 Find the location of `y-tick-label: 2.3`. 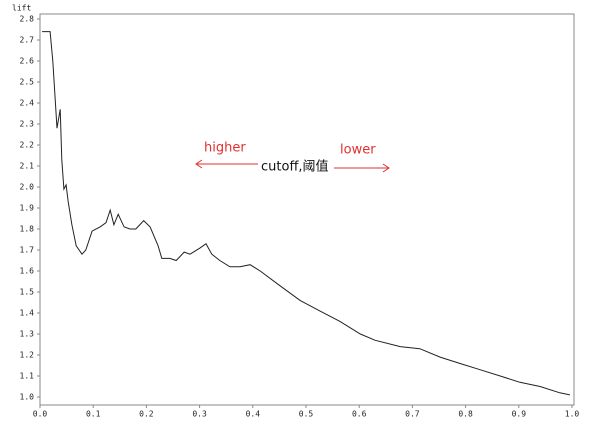

y-tick-label: 2.3 is located at coordinates (27, 124).